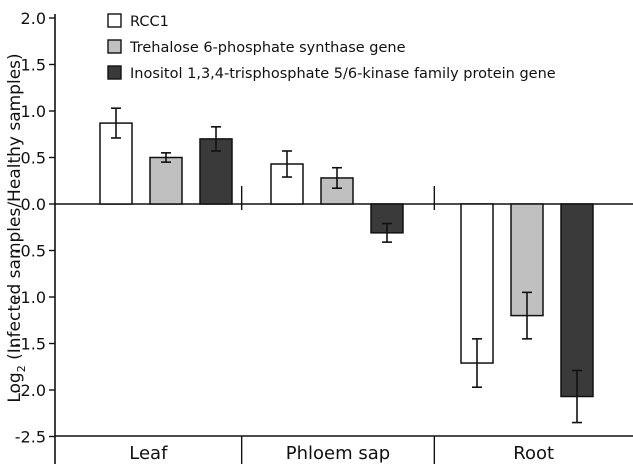  Describe the element at coordinates (533, 453) in the screenshot. I see `x-category-label: Root` at that location.